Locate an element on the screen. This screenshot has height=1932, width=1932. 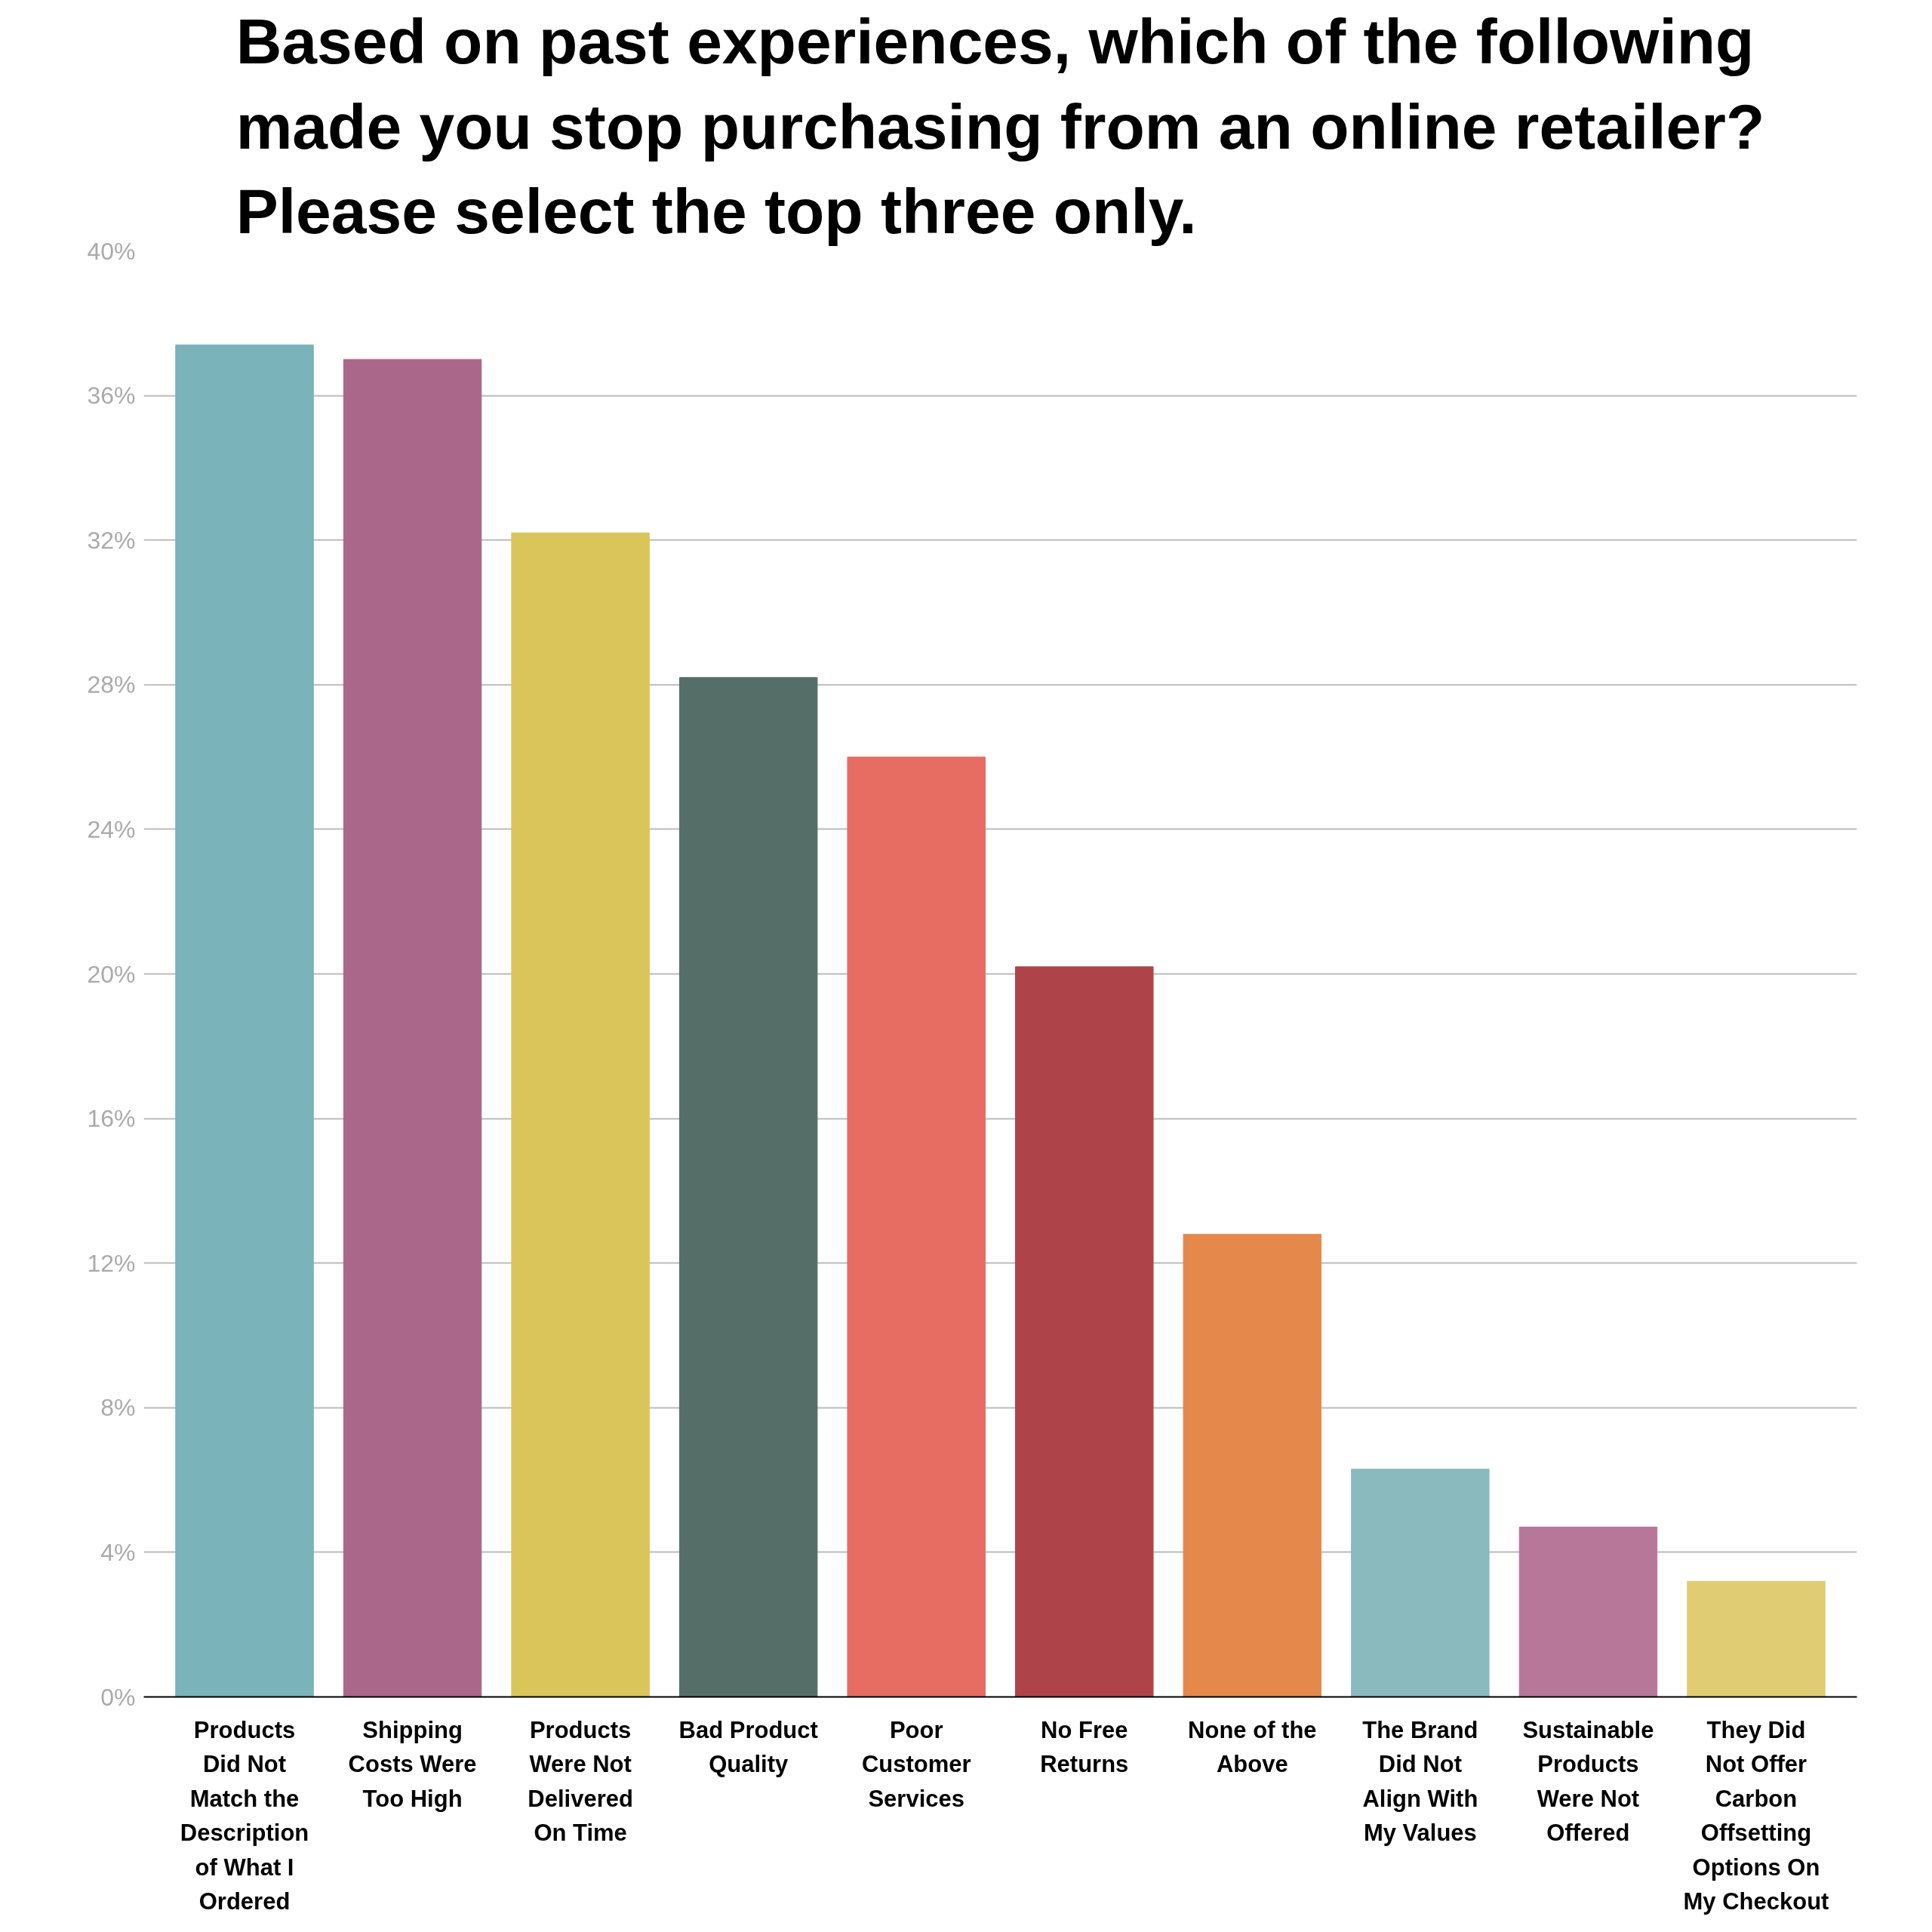
y-tick-label: 16% is located at coordinates (111, 1119).